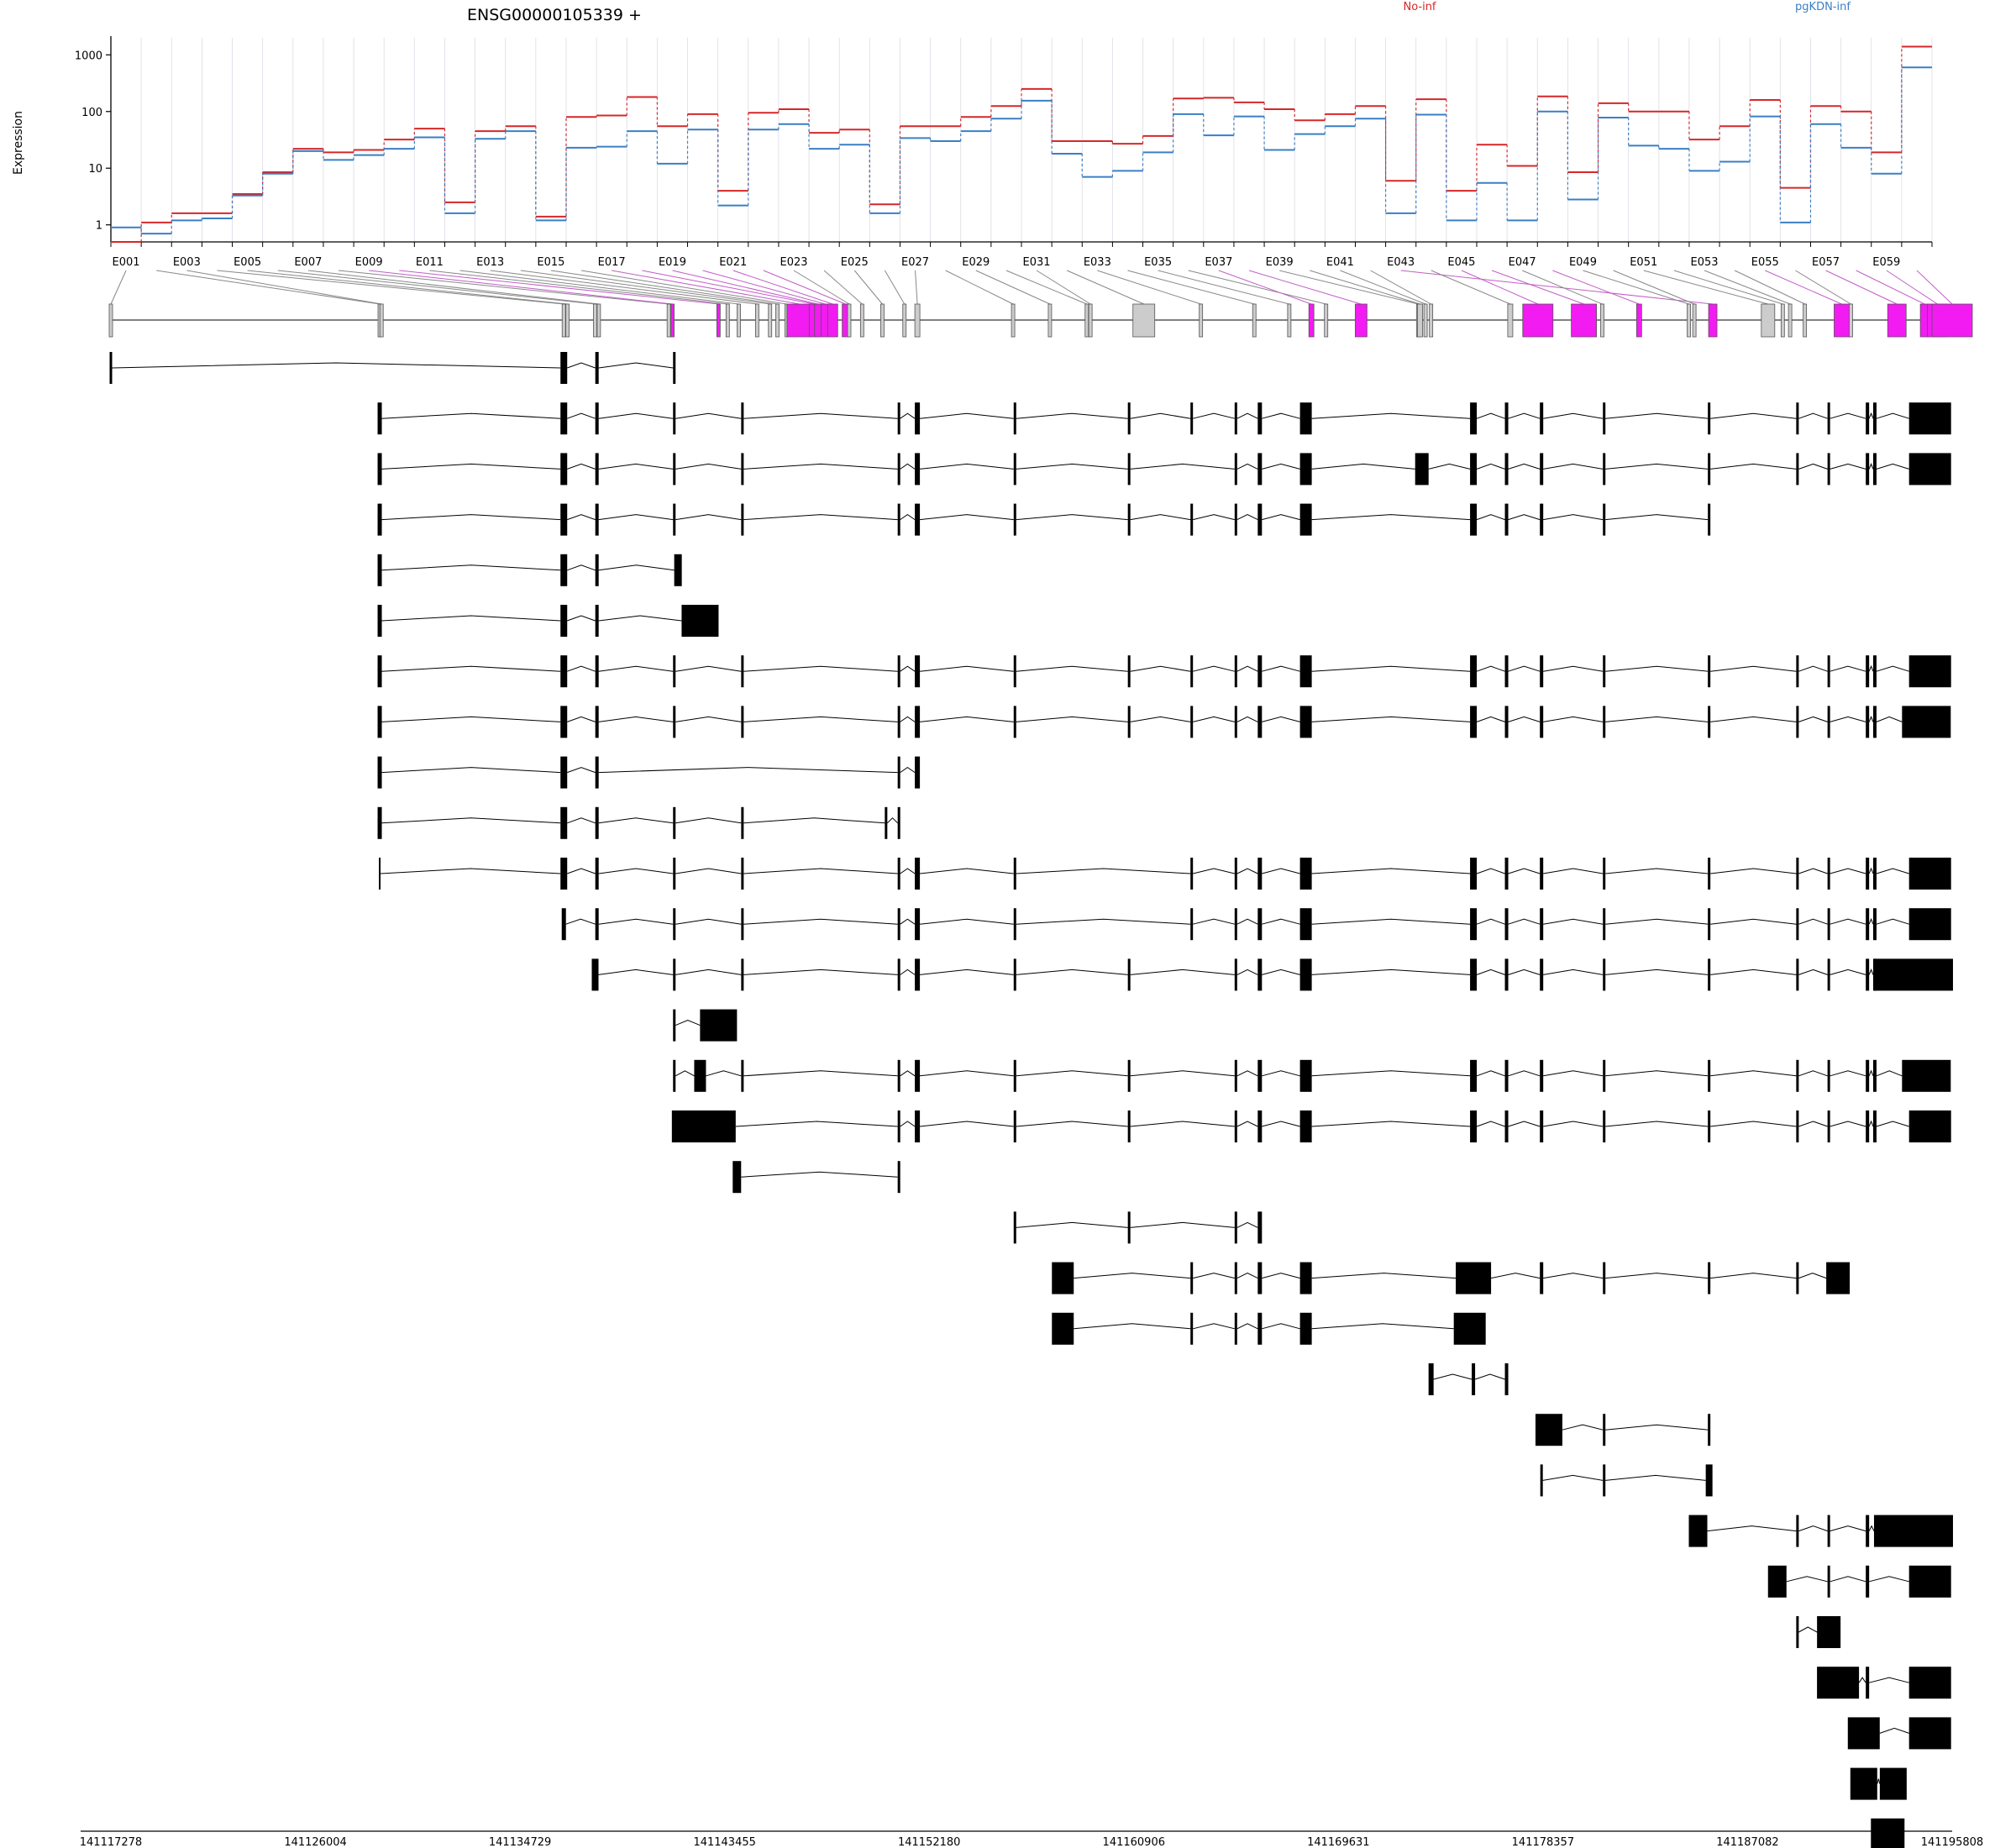 This screenshot has height=1848, width=2016. What do you see at coordinates (1823, 7) in the screenshot?
I see `legend-pgkdn-inf: pgKDN-inf` at bounding box center [1823, 7].